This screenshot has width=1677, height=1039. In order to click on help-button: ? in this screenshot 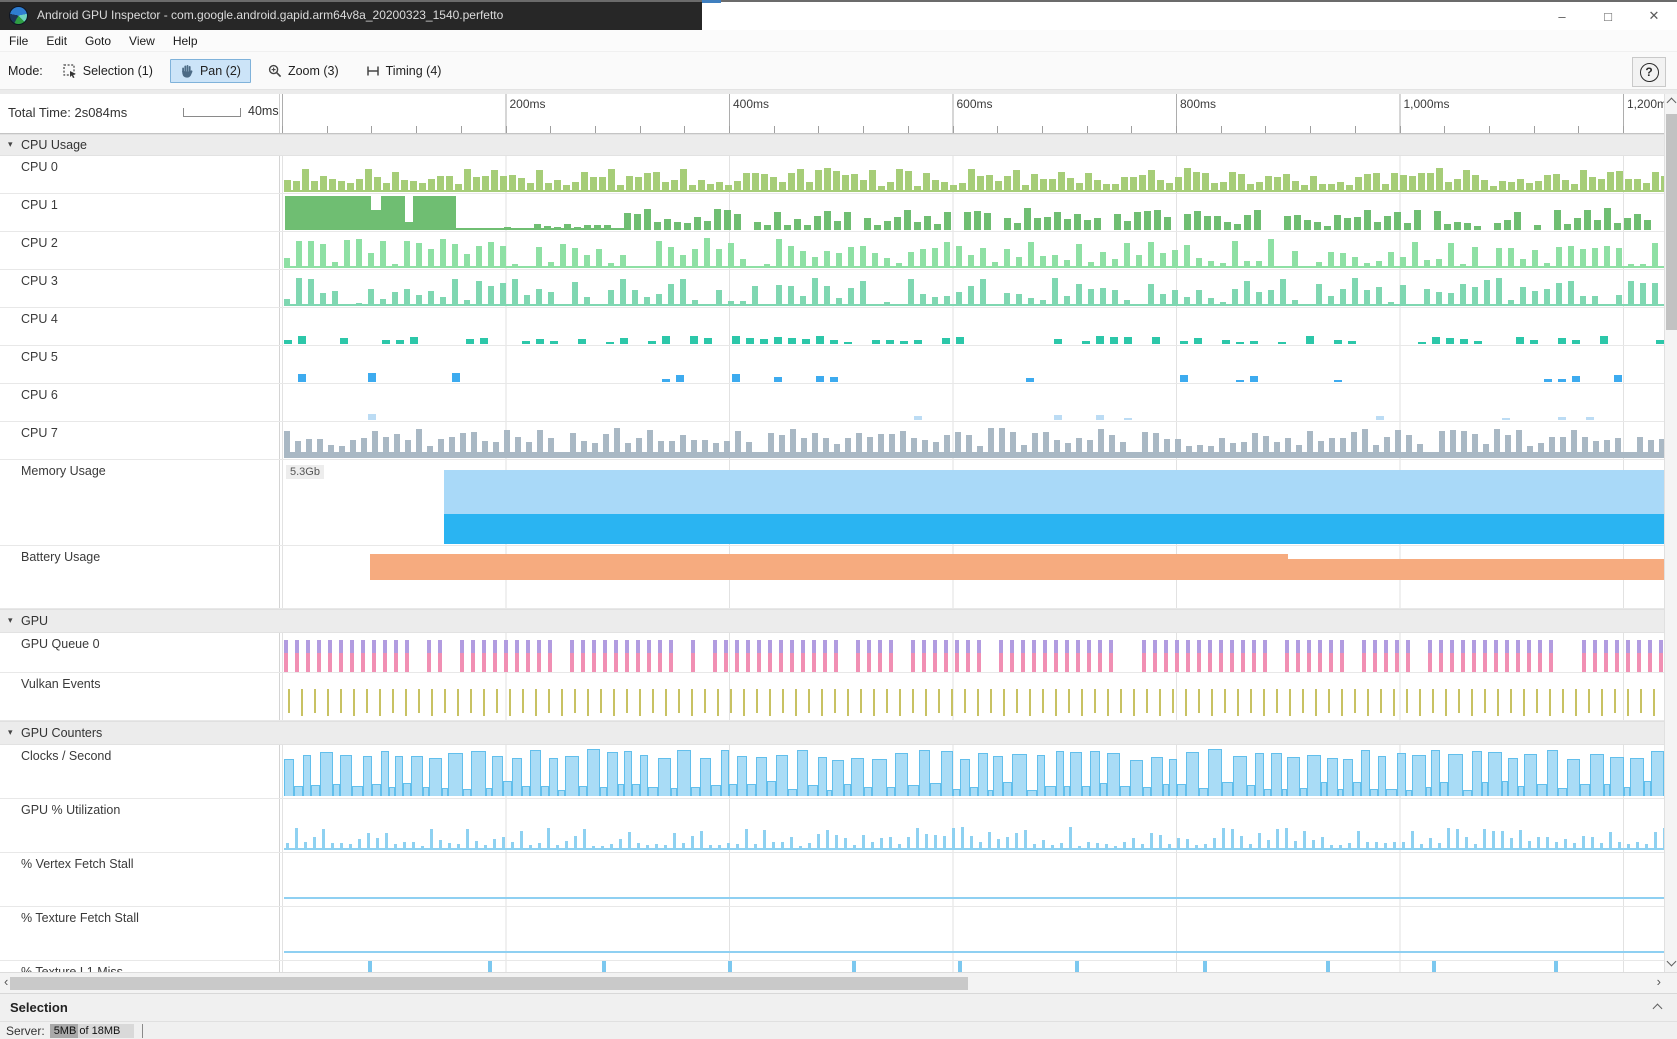, I will do `click(1649, 72)`.